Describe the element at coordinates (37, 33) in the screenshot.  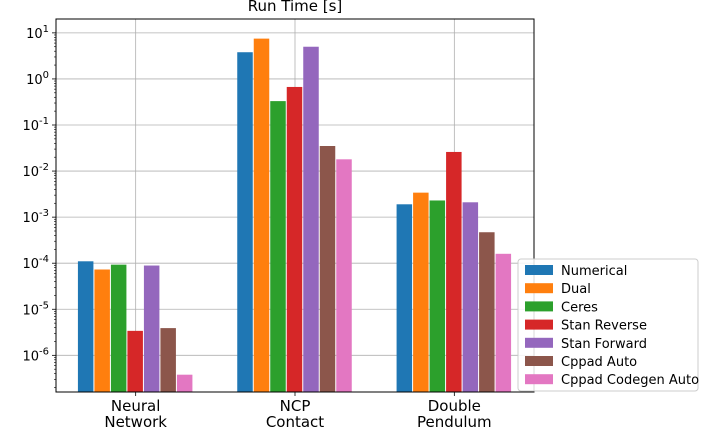
I see `y-tick-label: 10¹` at that location.